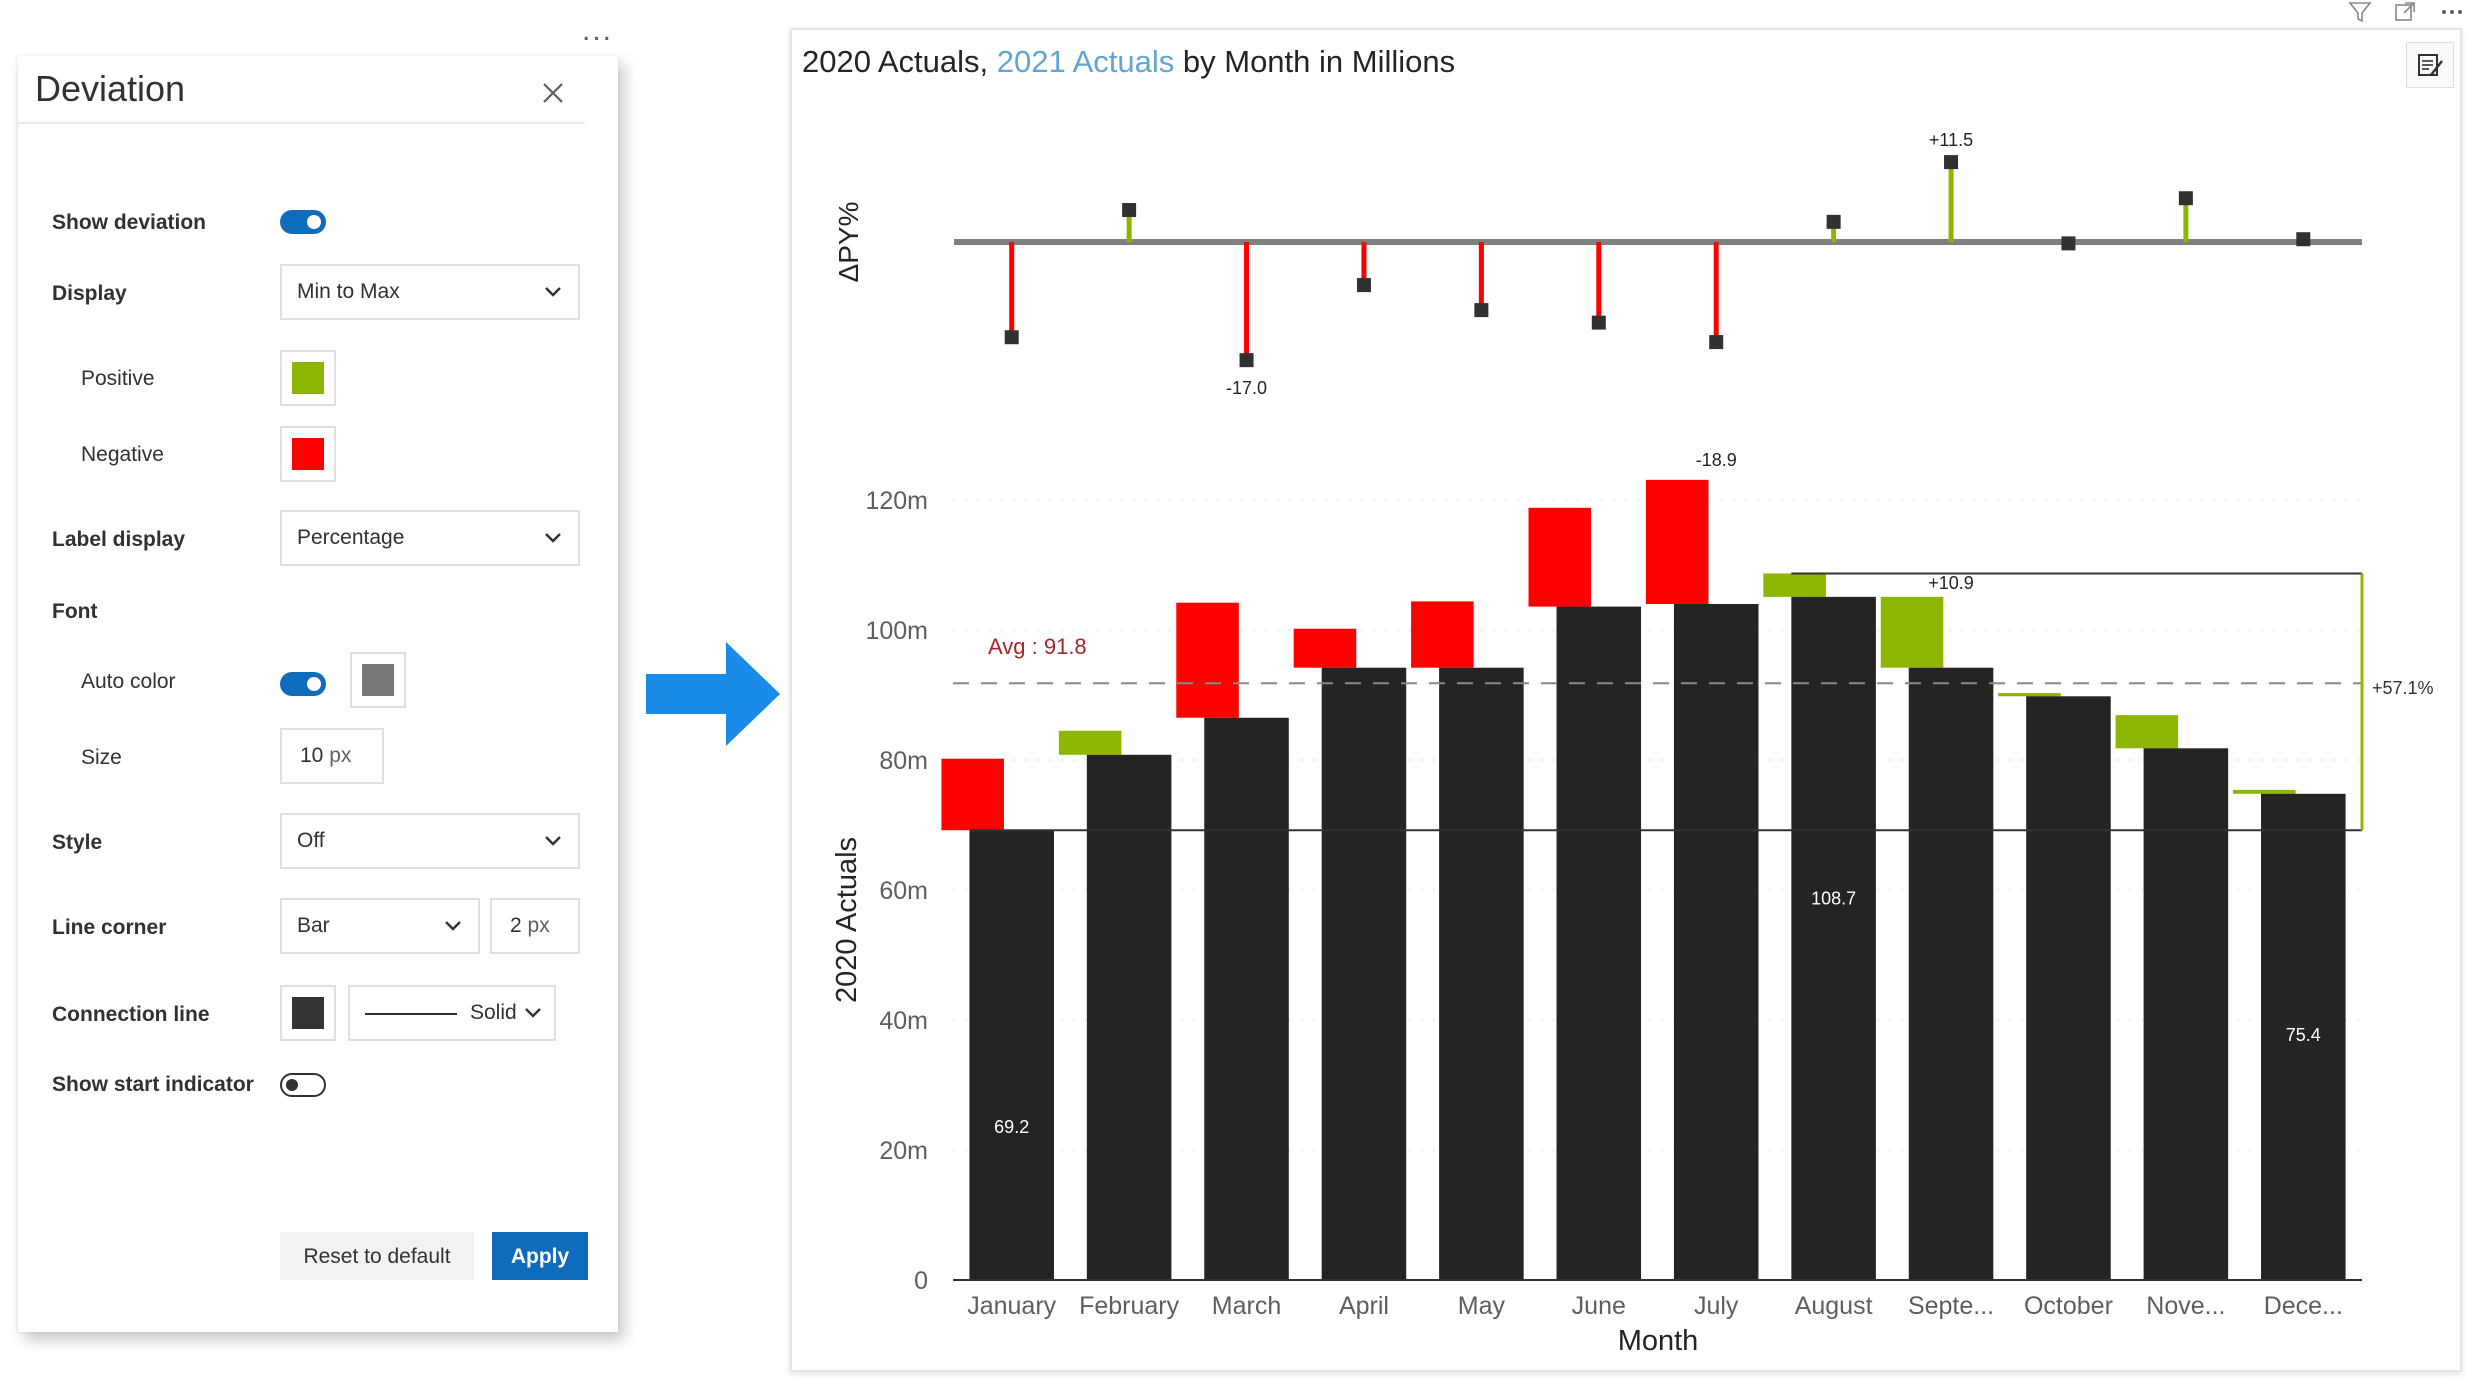 Image resolution: width=2484 pixels, height=1387 pixels. I want to click on close-icon, so click(553, 93).